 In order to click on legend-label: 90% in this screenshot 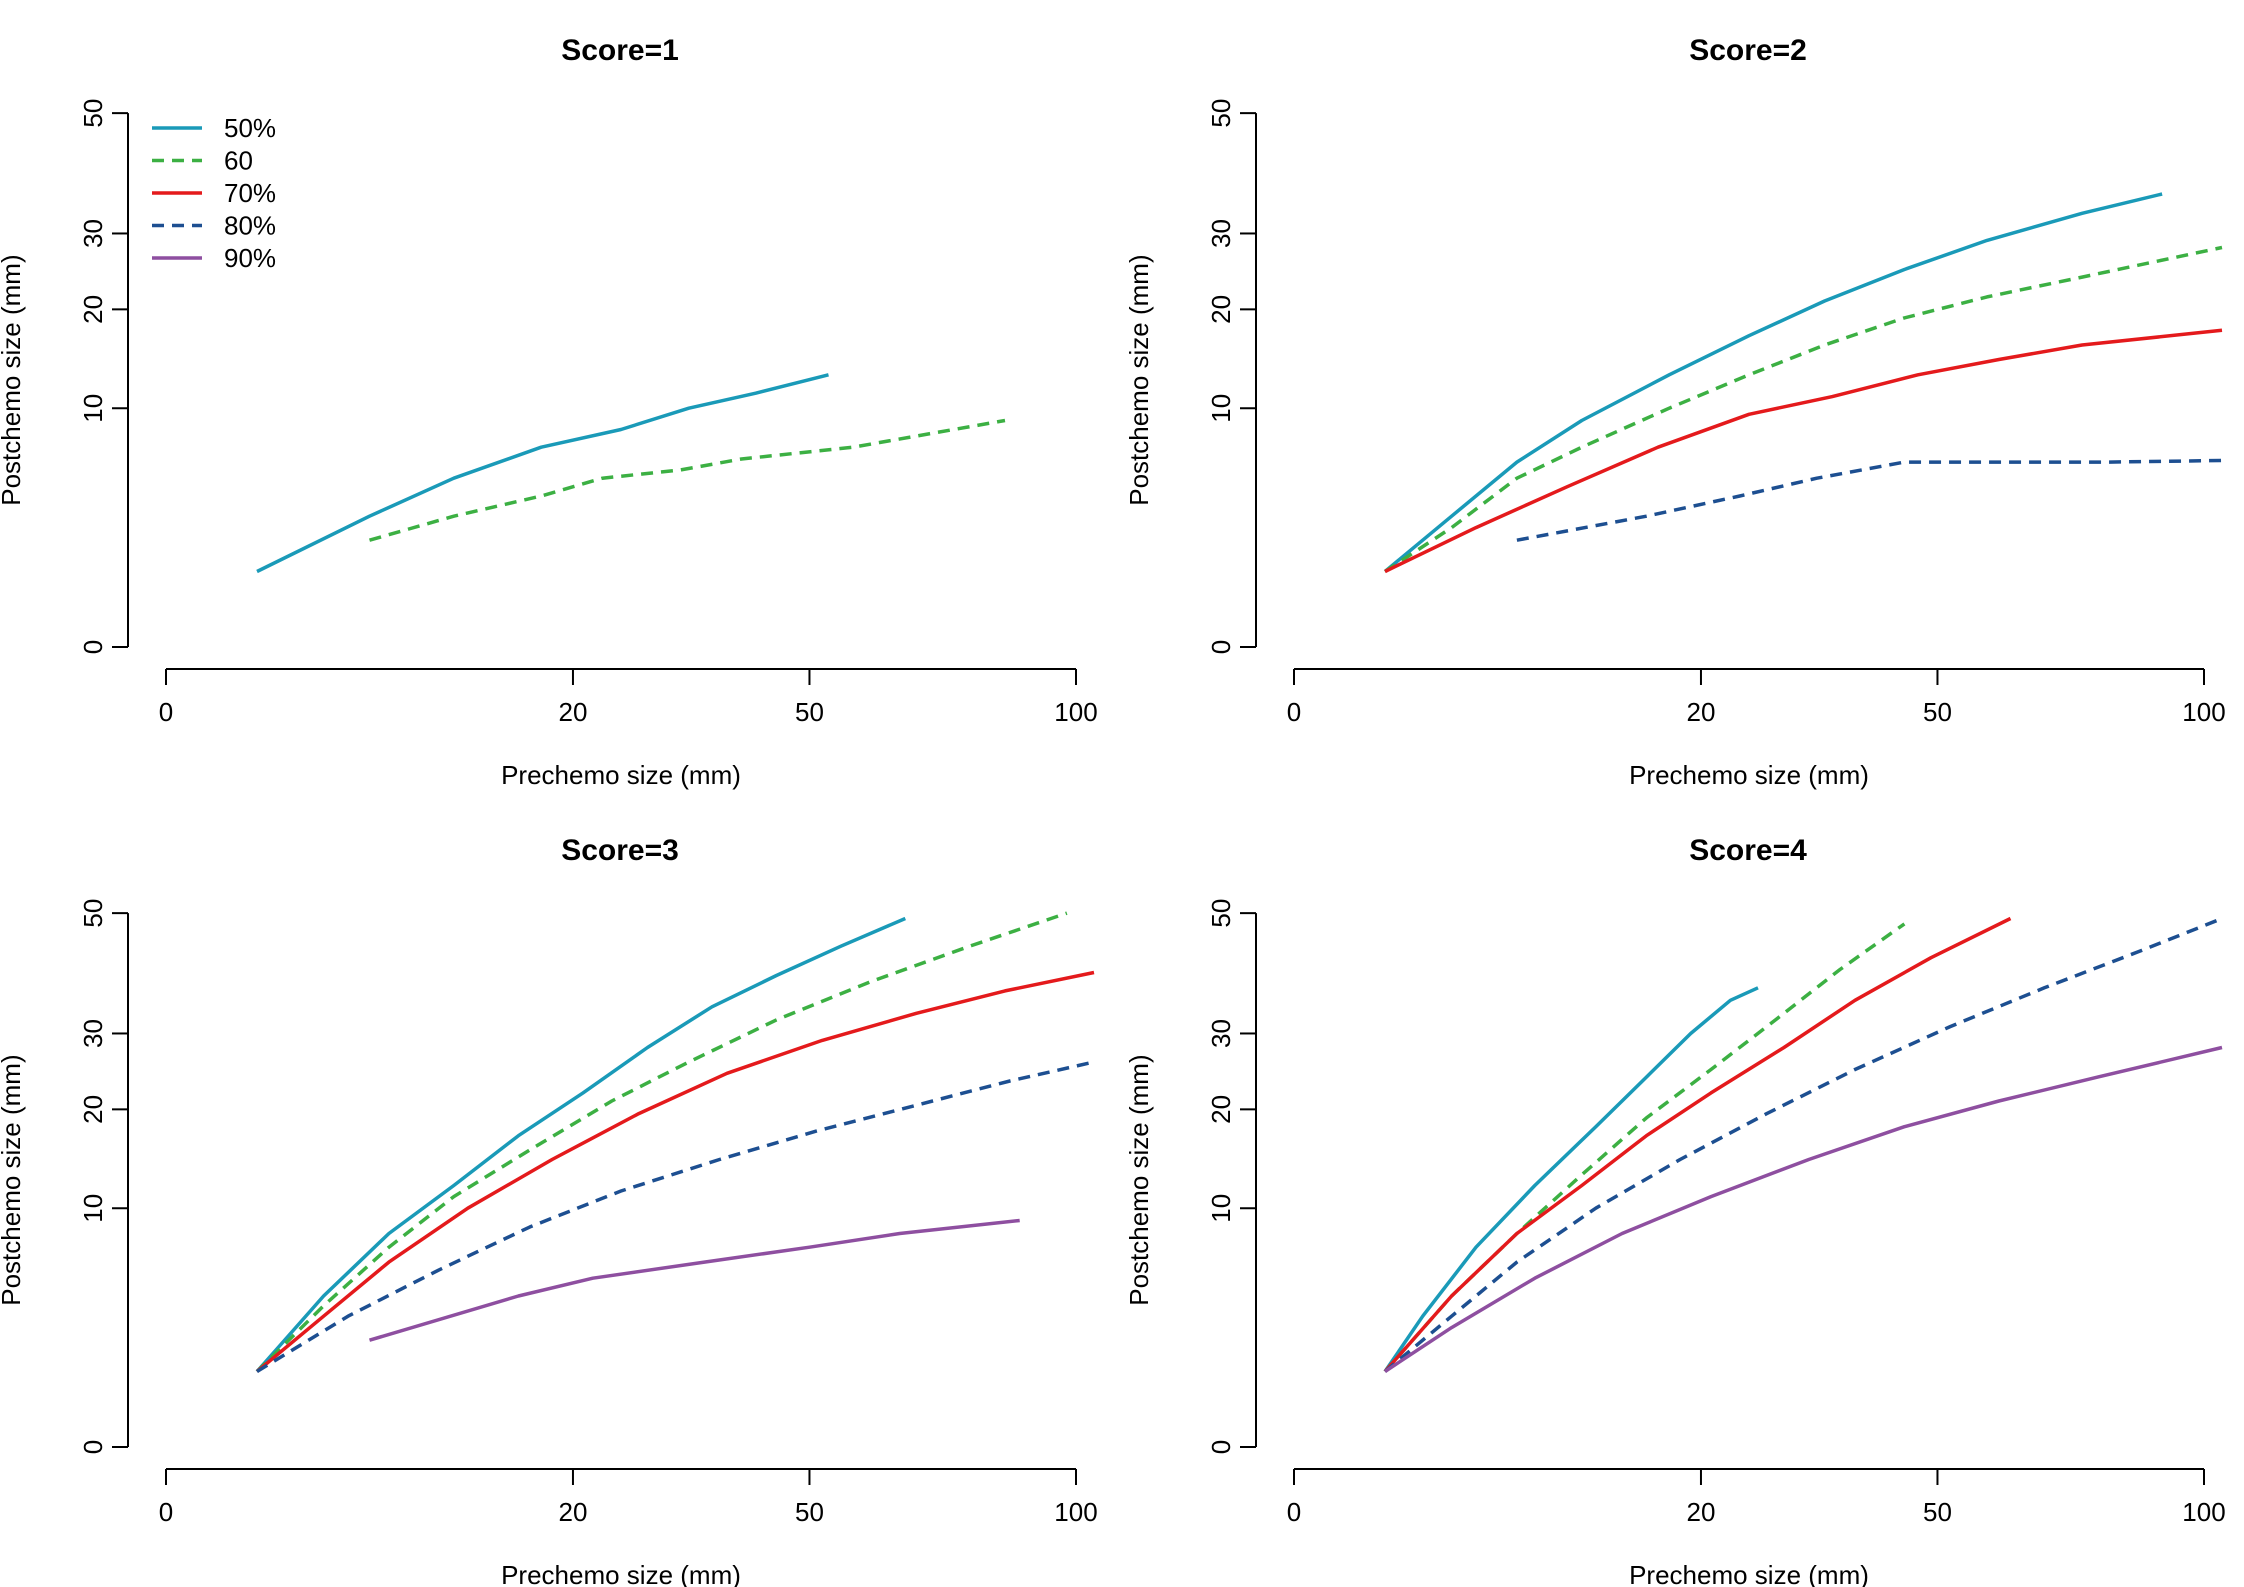, I will do `click(250, 258)`.